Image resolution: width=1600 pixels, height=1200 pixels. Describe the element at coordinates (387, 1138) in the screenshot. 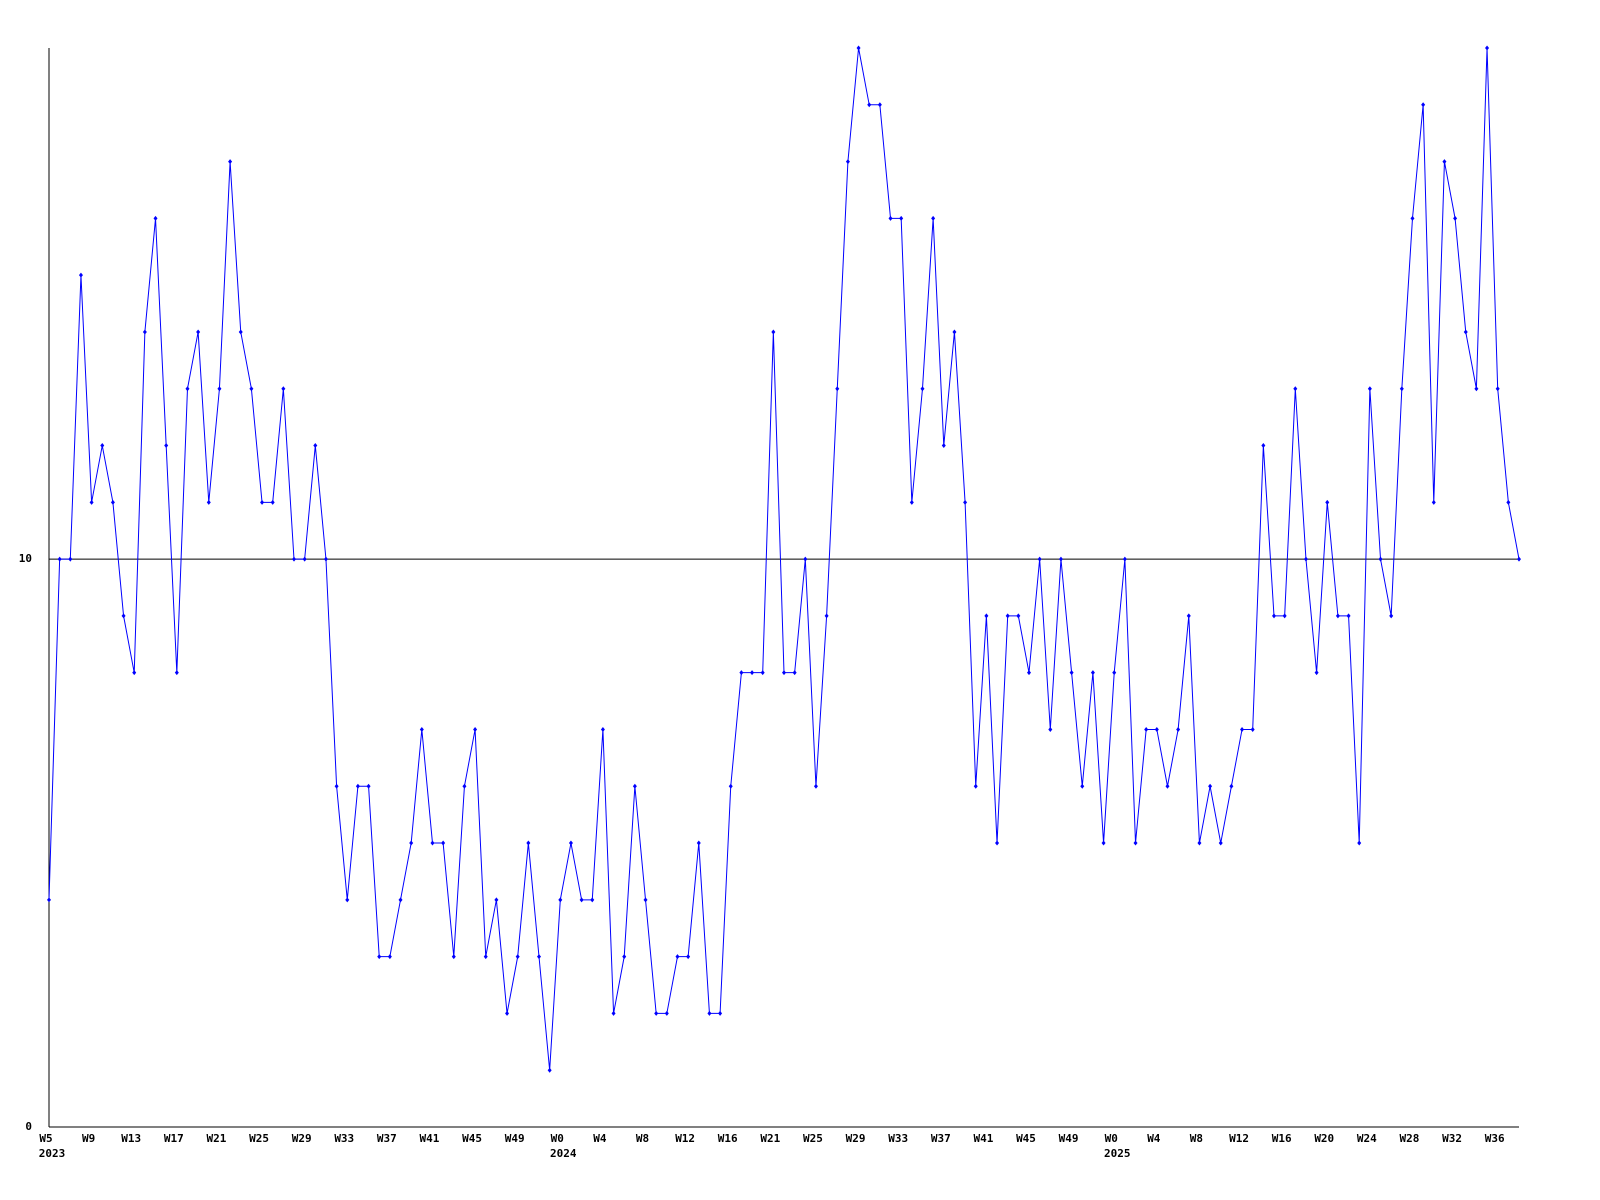

I see `x-tick-label: W37` at that location.